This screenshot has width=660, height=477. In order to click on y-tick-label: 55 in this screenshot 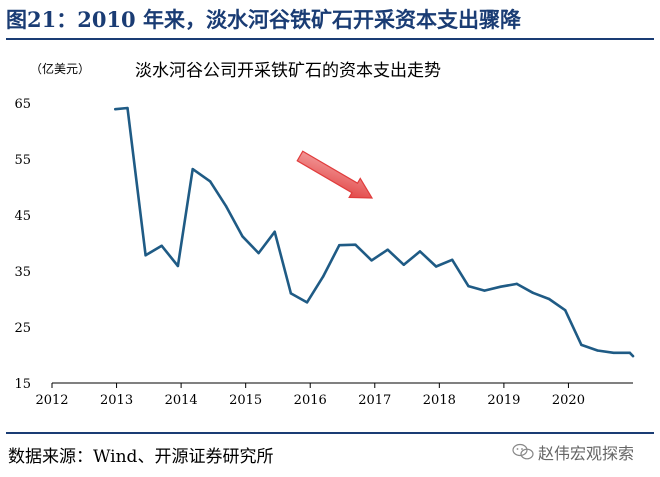, I will do `click(22, 160)`.